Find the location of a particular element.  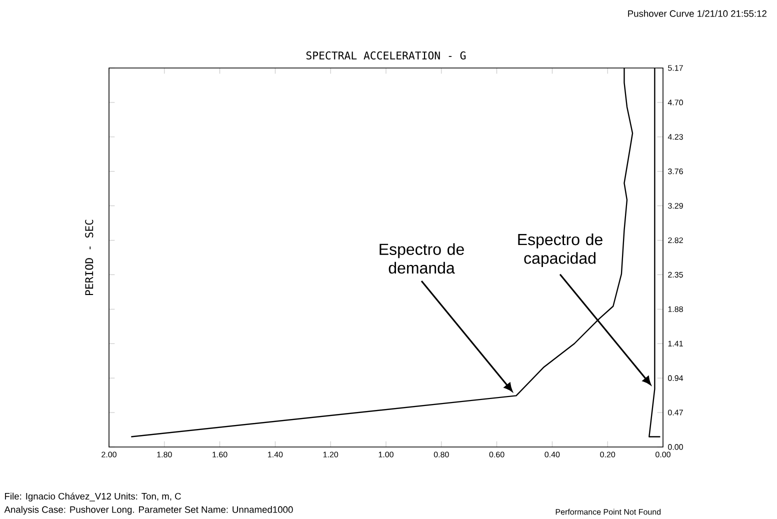

annotation: Espectro de capacidad is located at coordinates (560, 250).